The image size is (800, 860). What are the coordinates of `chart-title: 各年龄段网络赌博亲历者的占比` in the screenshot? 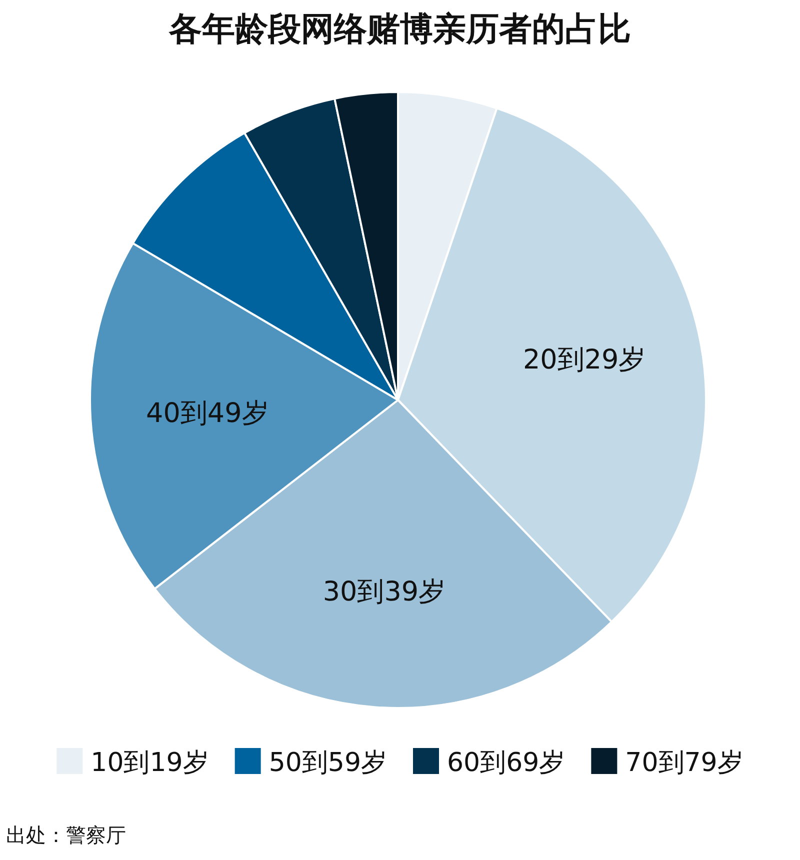 It's located at (399, 28).